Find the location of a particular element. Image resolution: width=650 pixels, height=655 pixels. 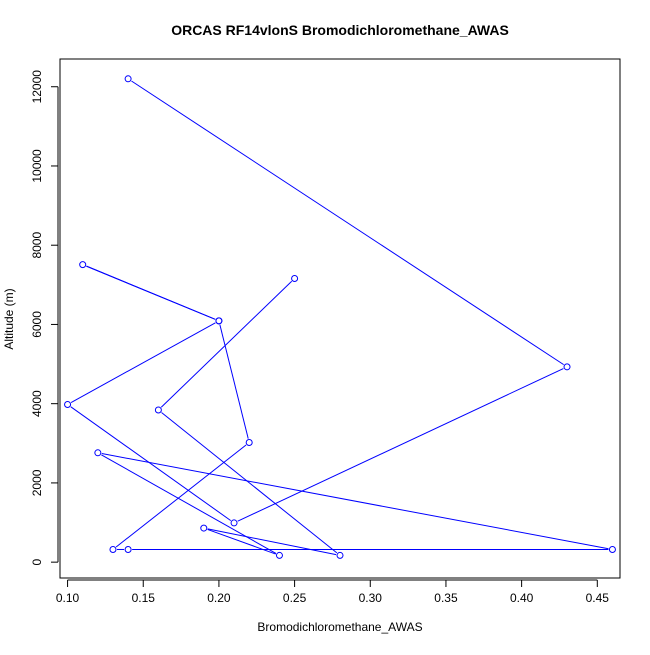

x-tick-label: 0.35 is located at coordinates (446, 598).